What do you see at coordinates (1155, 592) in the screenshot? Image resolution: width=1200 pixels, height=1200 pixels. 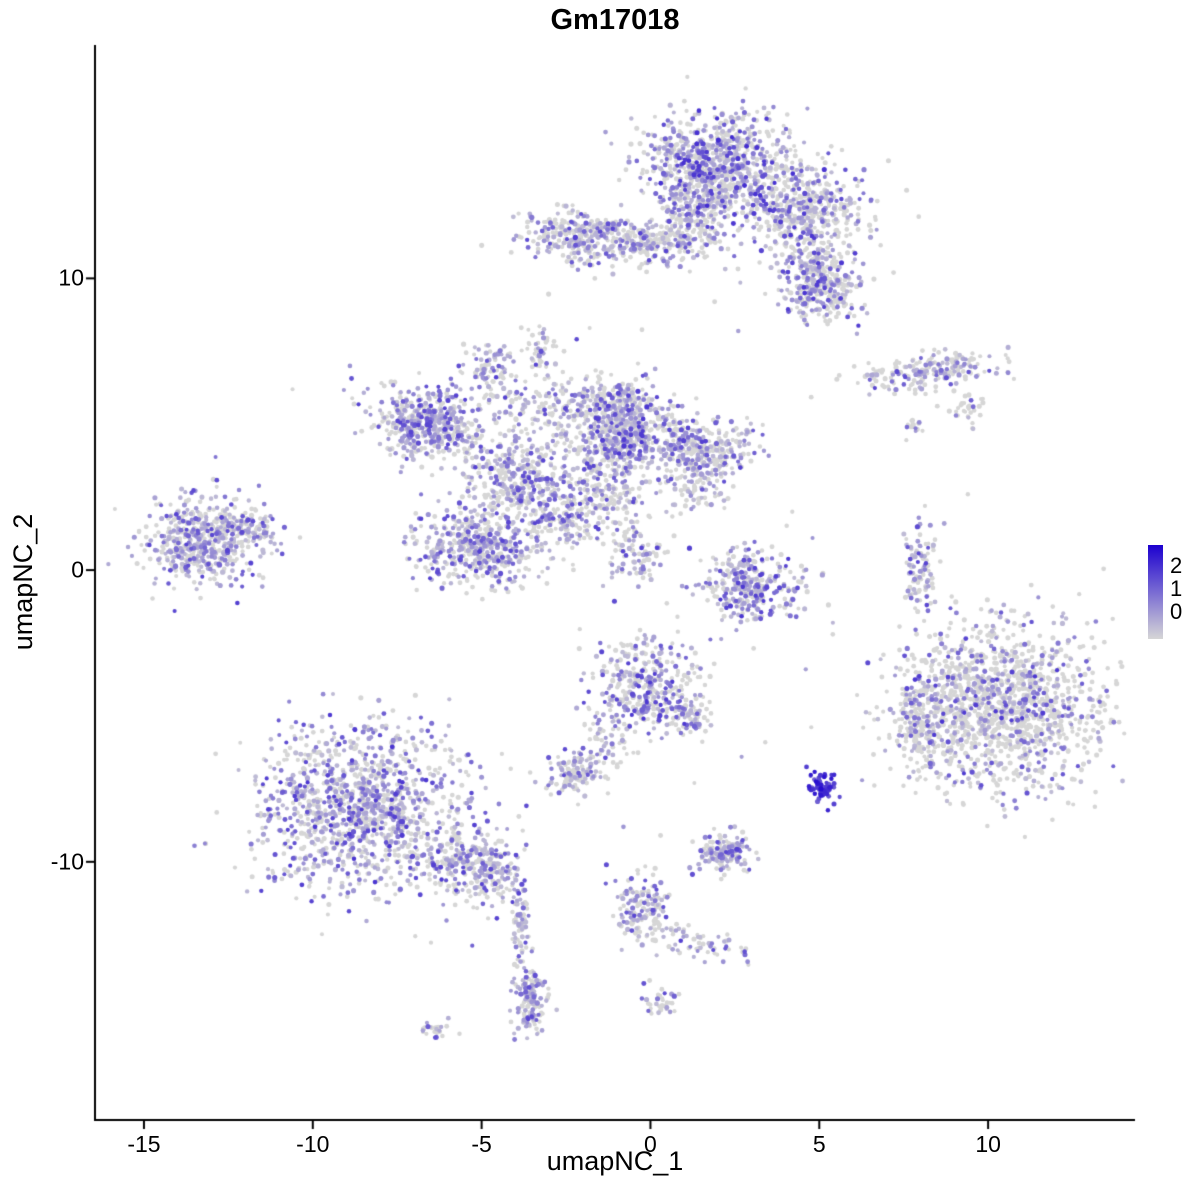 I see `colorbar-gradient` at bounding box center [1155, 592].